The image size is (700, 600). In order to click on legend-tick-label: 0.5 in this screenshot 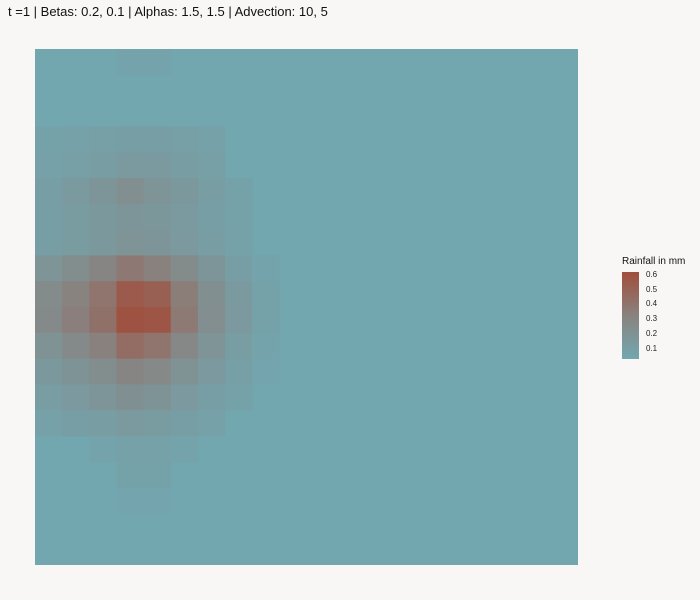, I will do `click(652, 289)`.